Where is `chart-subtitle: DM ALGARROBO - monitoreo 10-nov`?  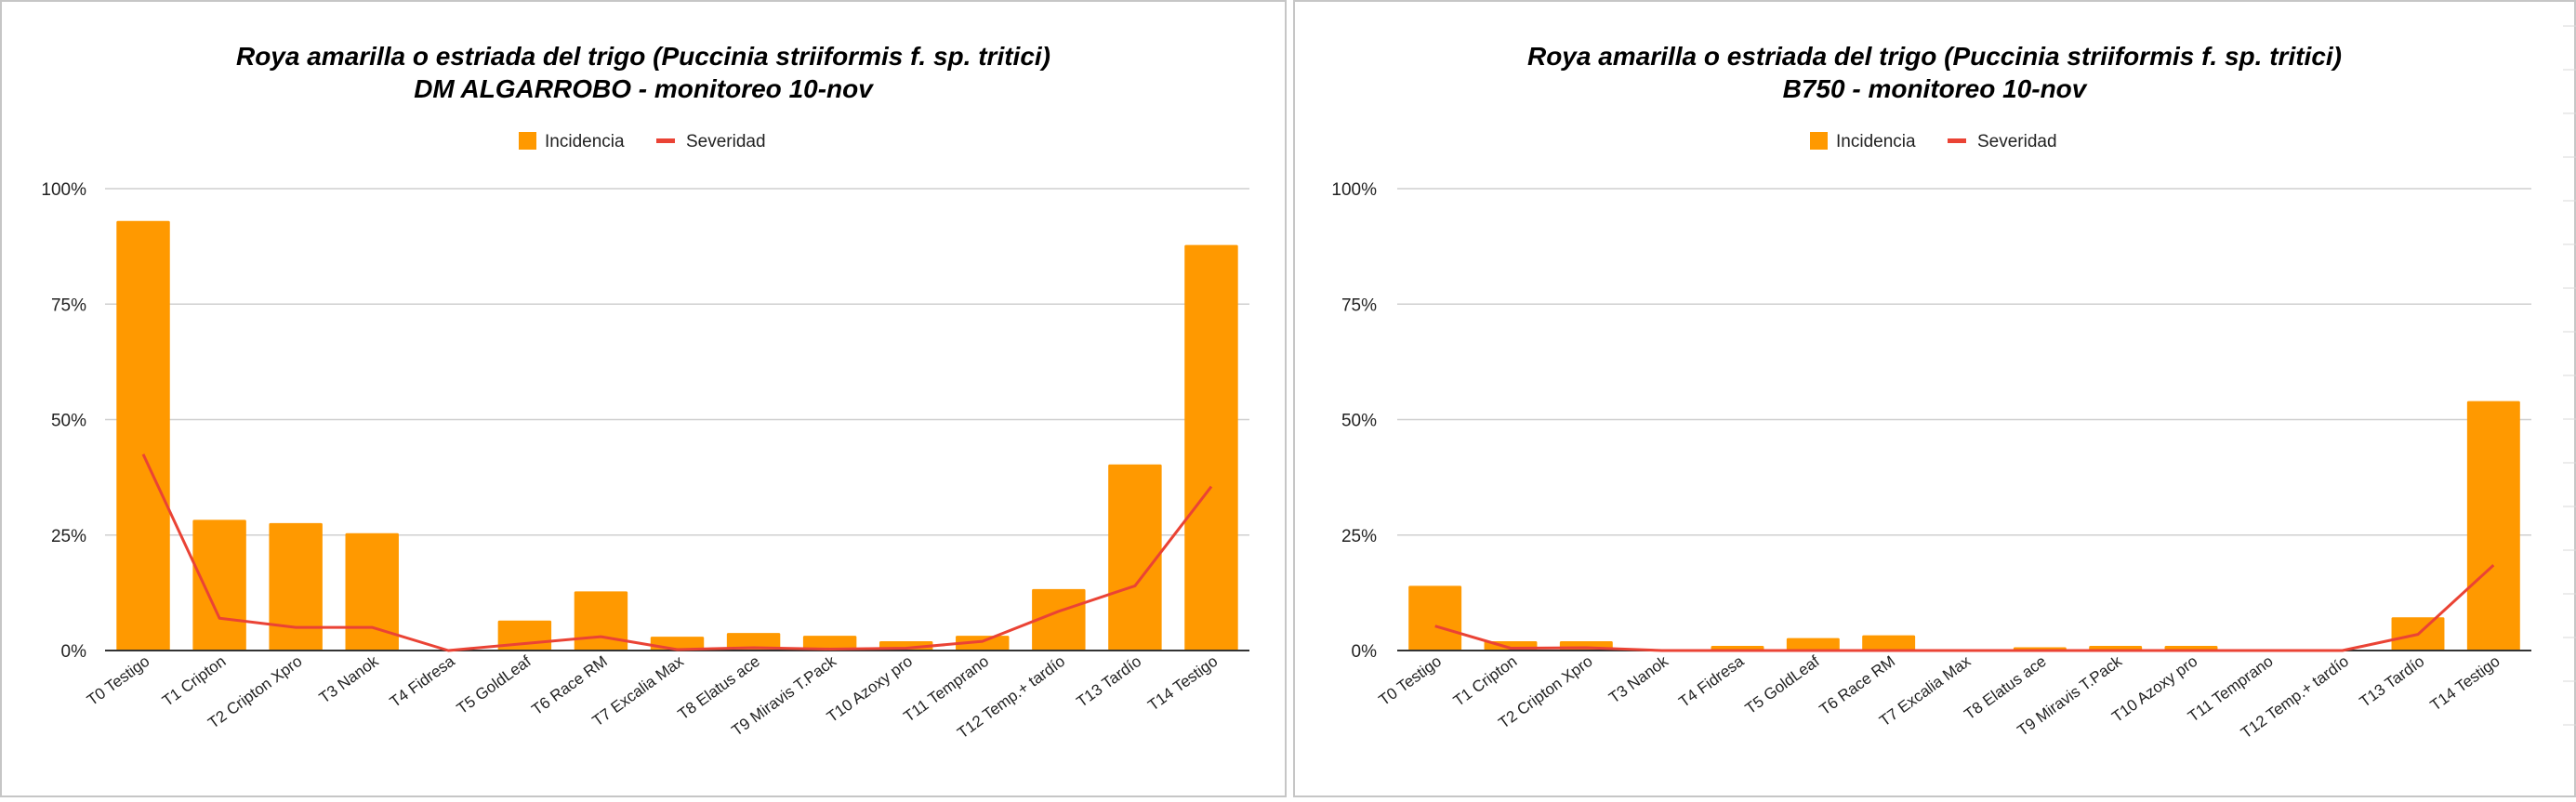 chart-subtitle: DM ALGARROBO - monitoreo 10-nov is located at coordinates (644, 88).